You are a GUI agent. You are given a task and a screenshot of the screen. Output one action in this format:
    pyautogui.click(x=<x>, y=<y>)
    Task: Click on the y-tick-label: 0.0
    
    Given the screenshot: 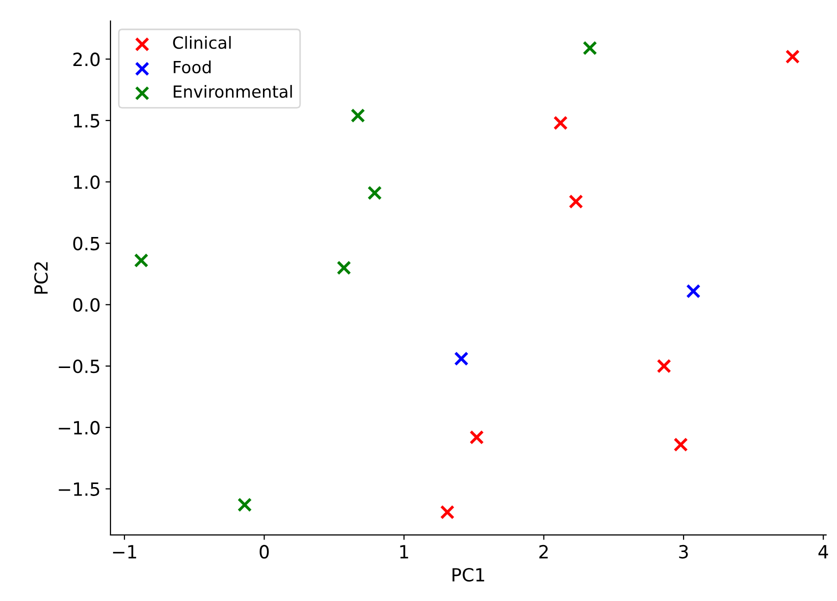 What is the action you would take?
    pyautogui.click(x=86, y=305)
    